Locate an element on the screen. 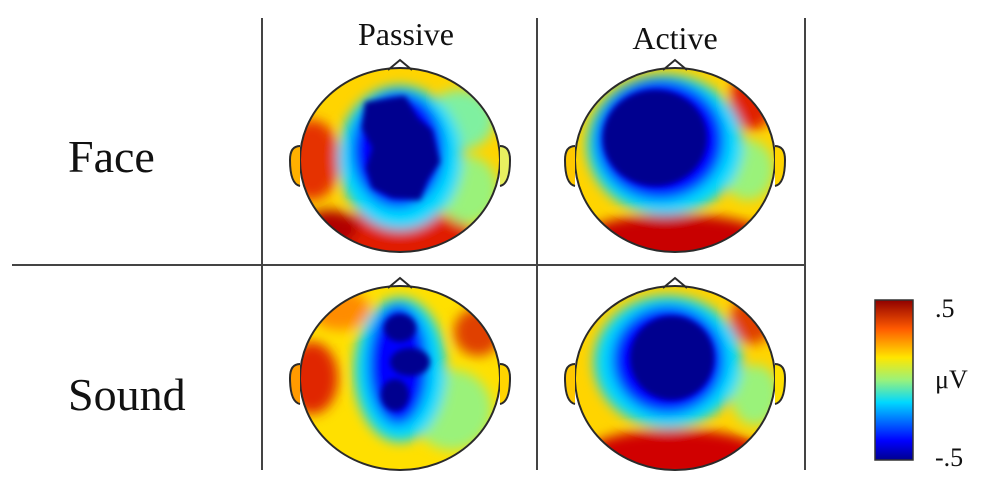  colorbar-unit-label: μV is located at coordinates (951, 379).